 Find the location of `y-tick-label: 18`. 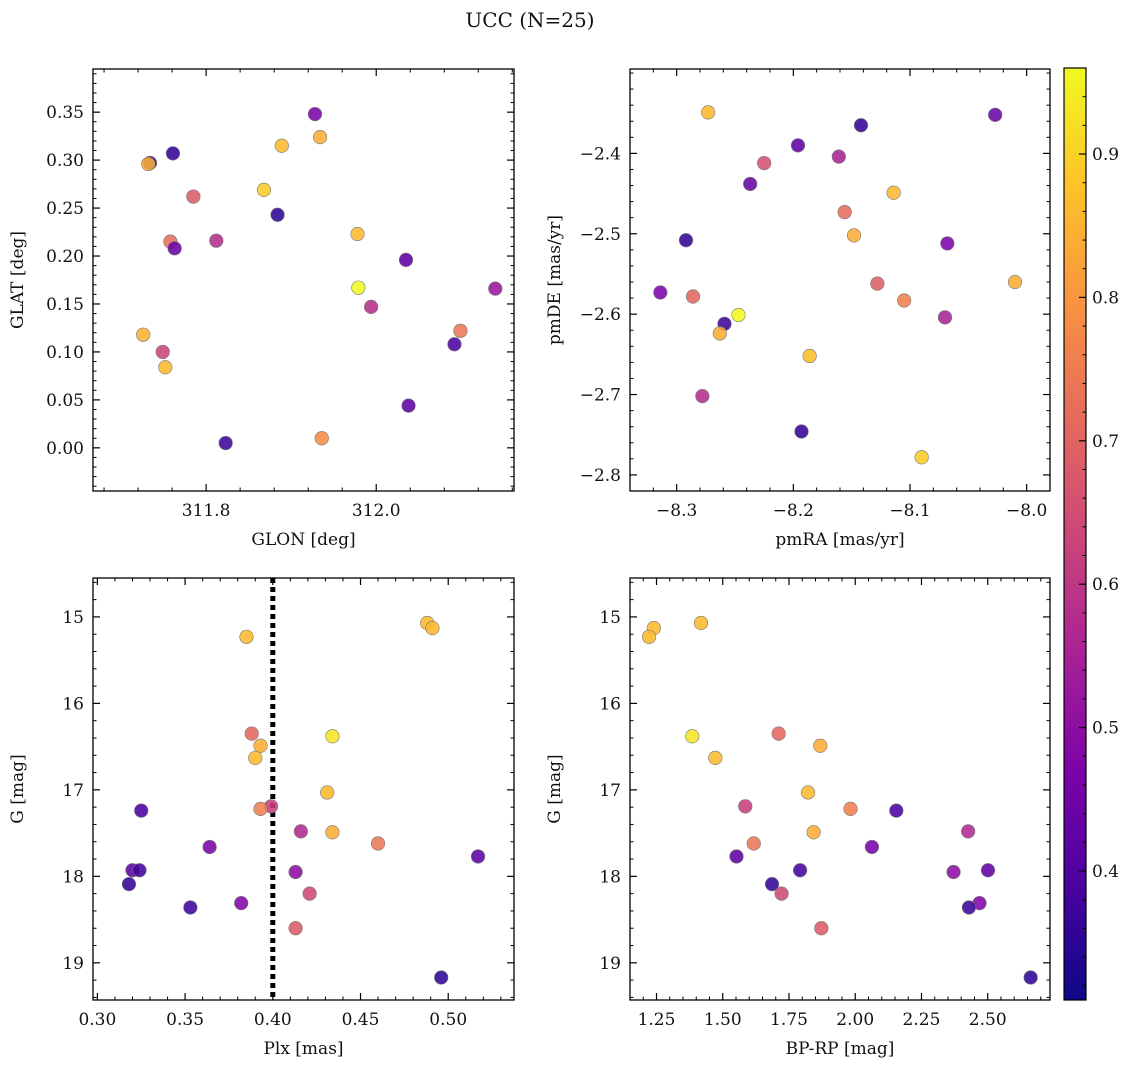

y-tick-label: 18 is located at coordinates (73, 877).